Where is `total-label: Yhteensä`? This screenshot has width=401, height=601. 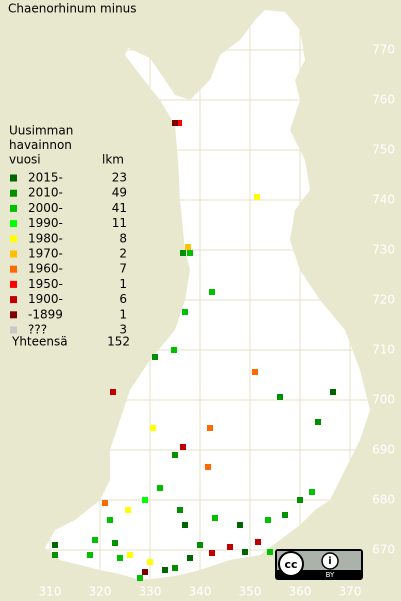
total-label: Yhteensä is located at coordinates (39, 342).